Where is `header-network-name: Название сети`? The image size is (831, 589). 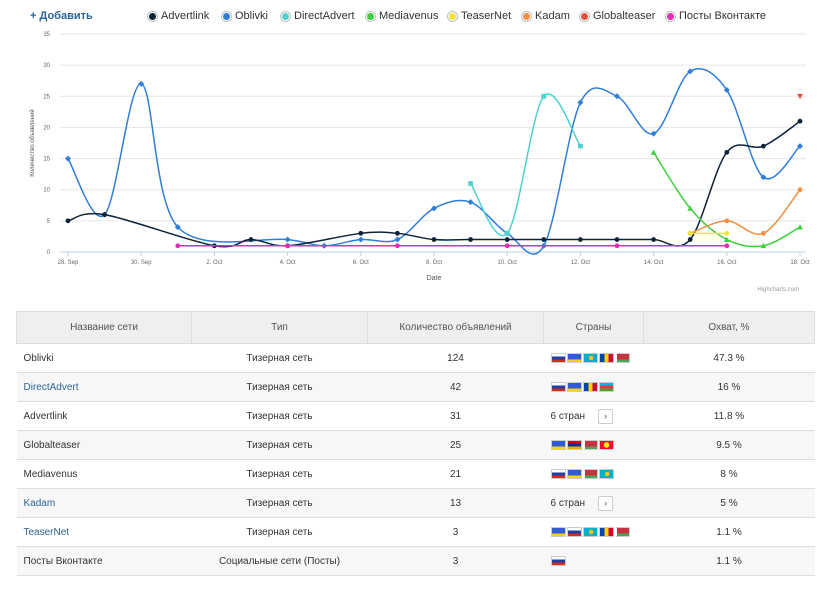 header-network-name: Название сети is located at coordinates (104, 327).